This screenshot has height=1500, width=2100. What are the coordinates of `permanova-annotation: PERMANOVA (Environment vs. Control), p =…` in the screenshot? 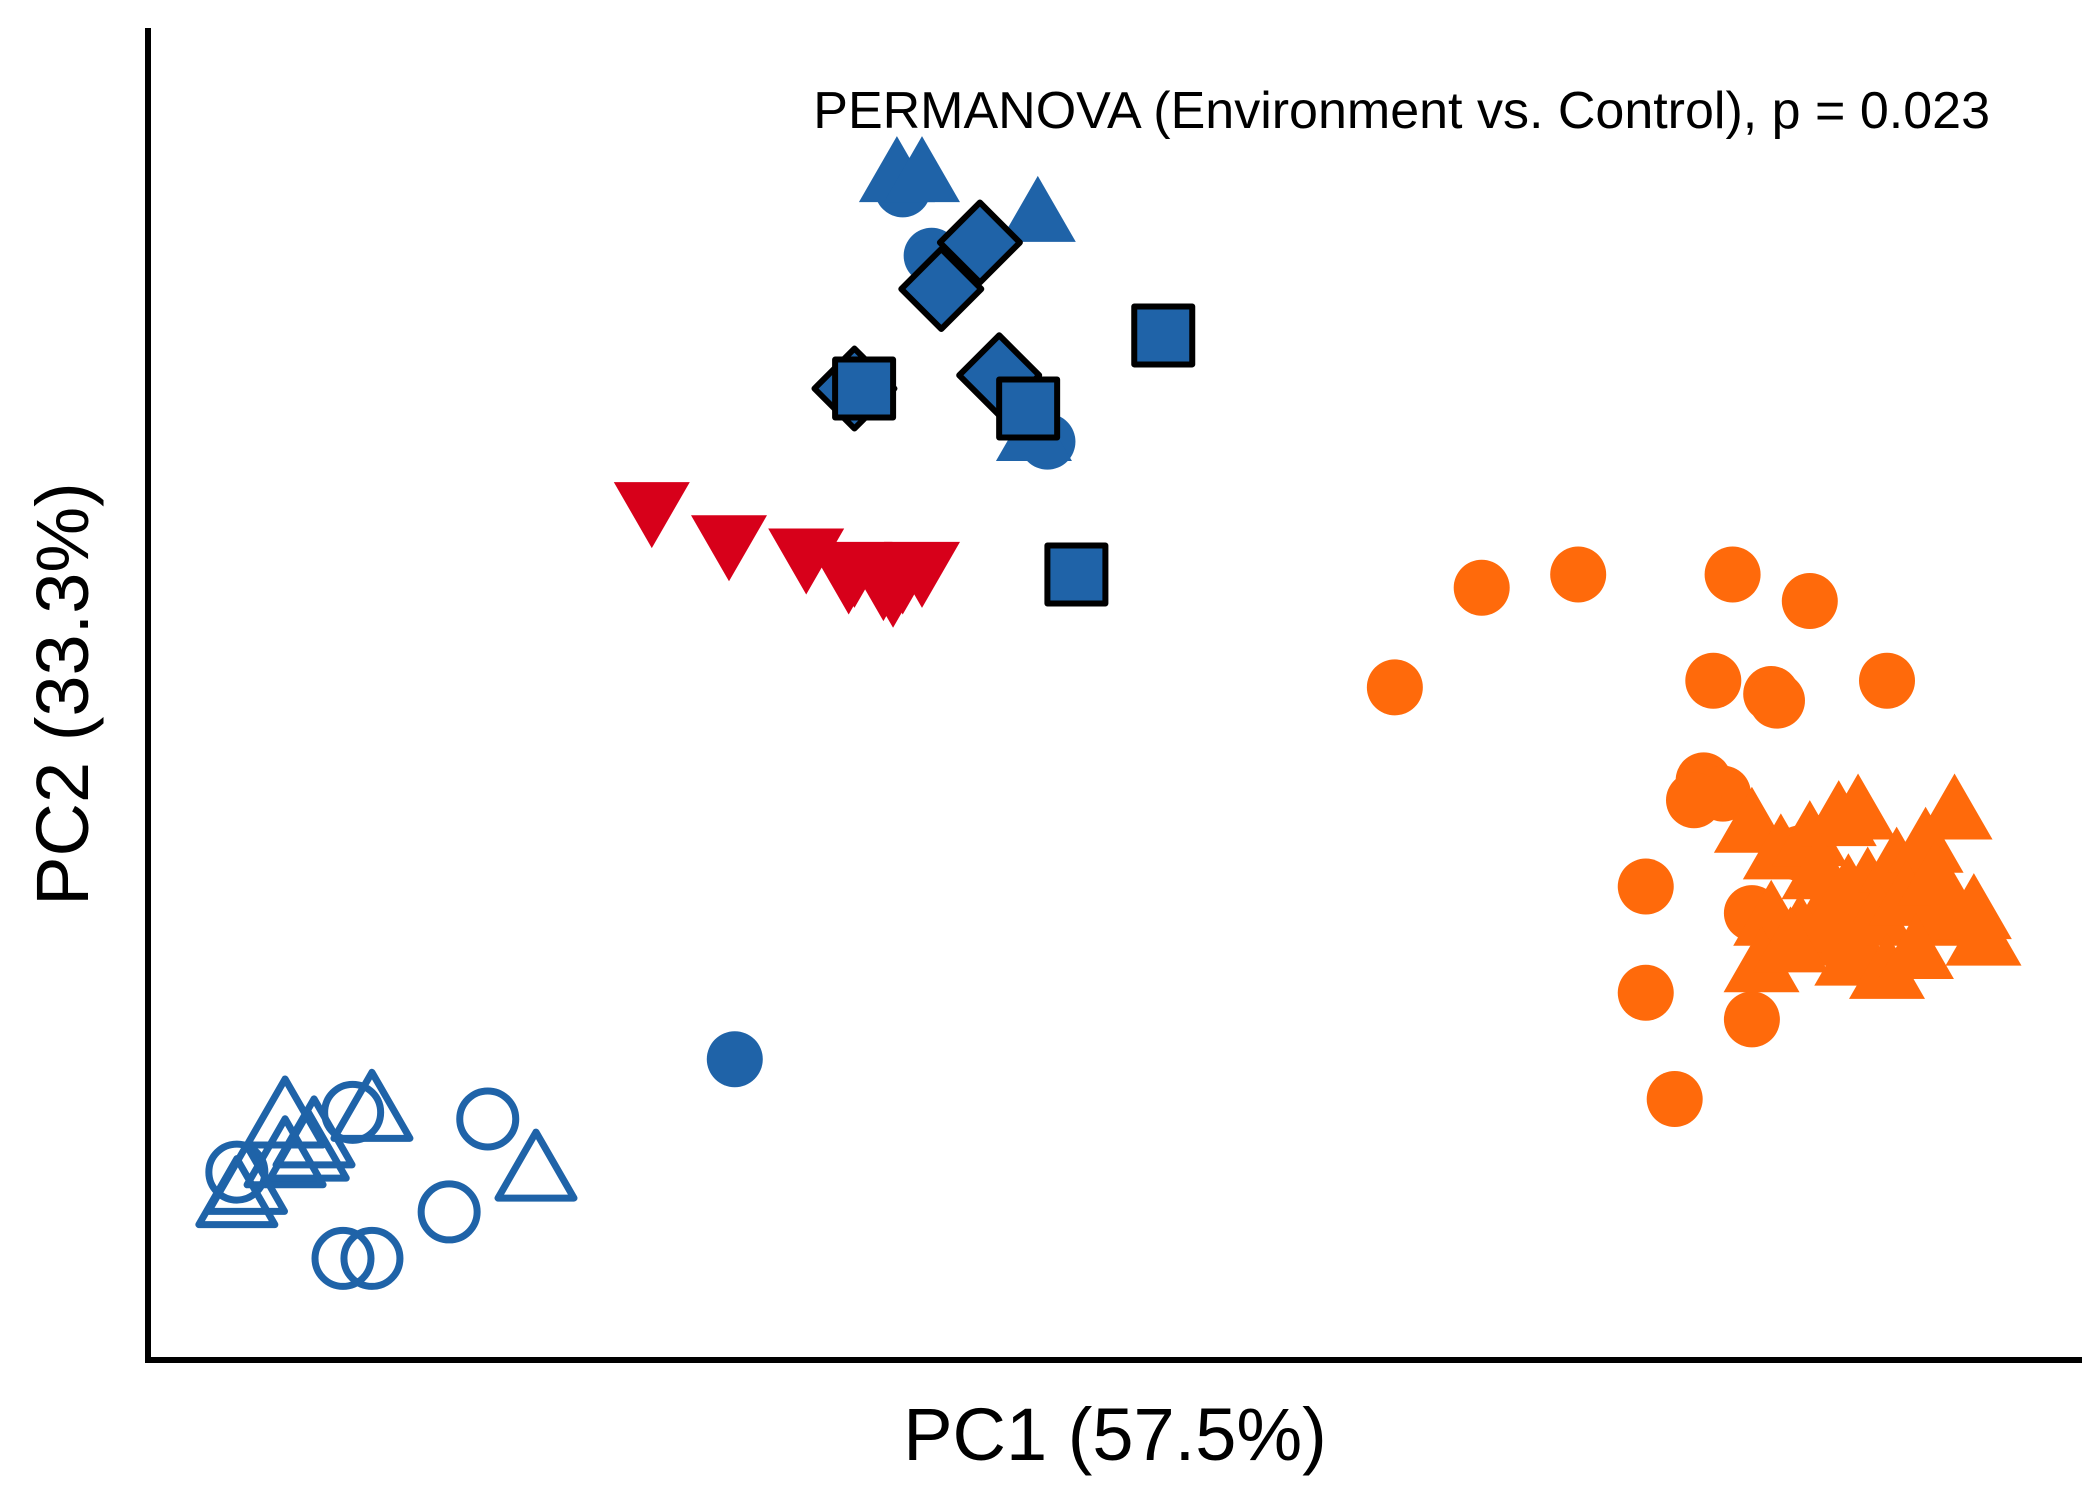 It's located at (1401, 111).